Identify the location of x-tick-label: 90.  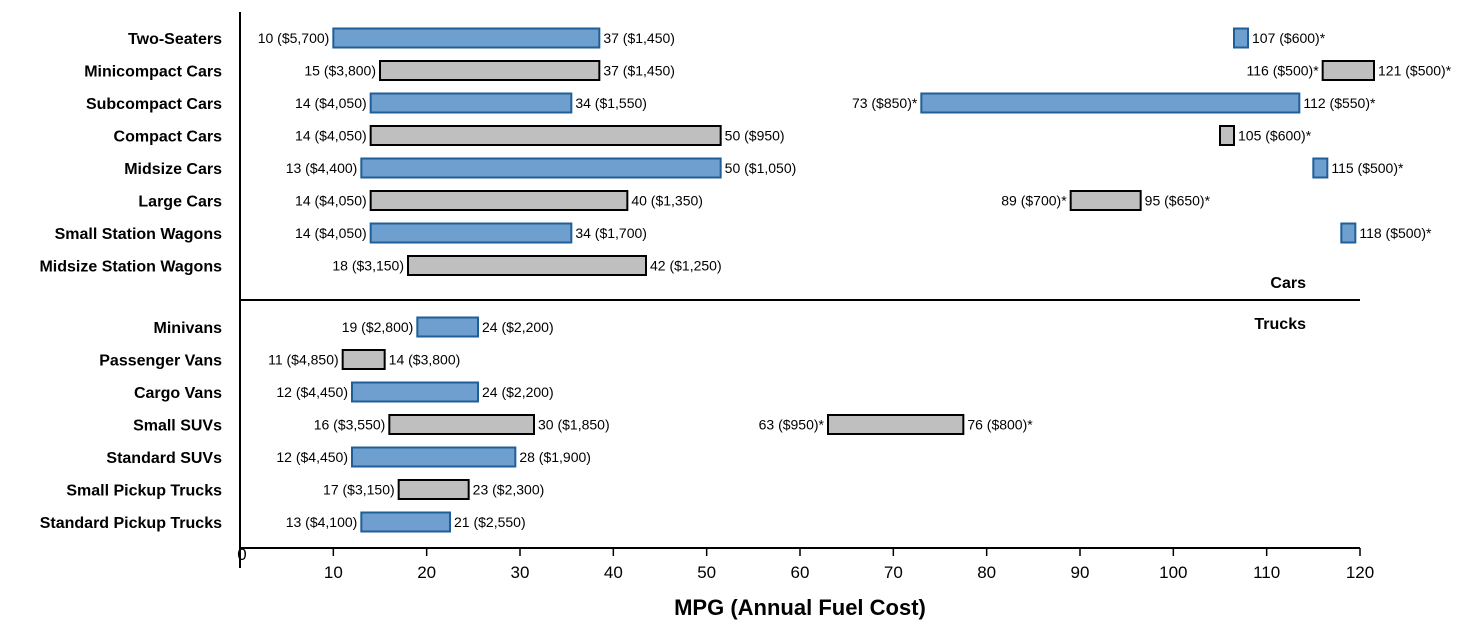
(1080, 572).